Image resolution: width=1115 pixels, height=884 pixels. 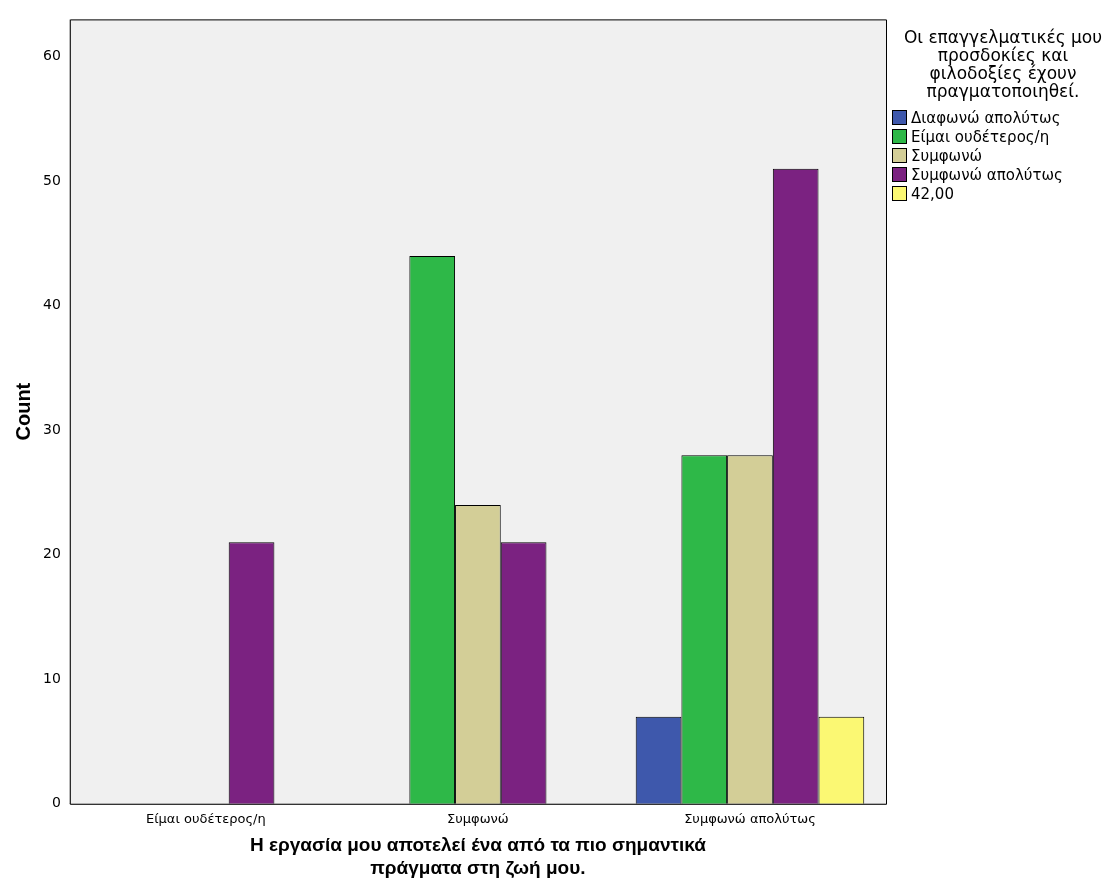 I want to click on y-tick-label: 40, so click(x=51, y=304).